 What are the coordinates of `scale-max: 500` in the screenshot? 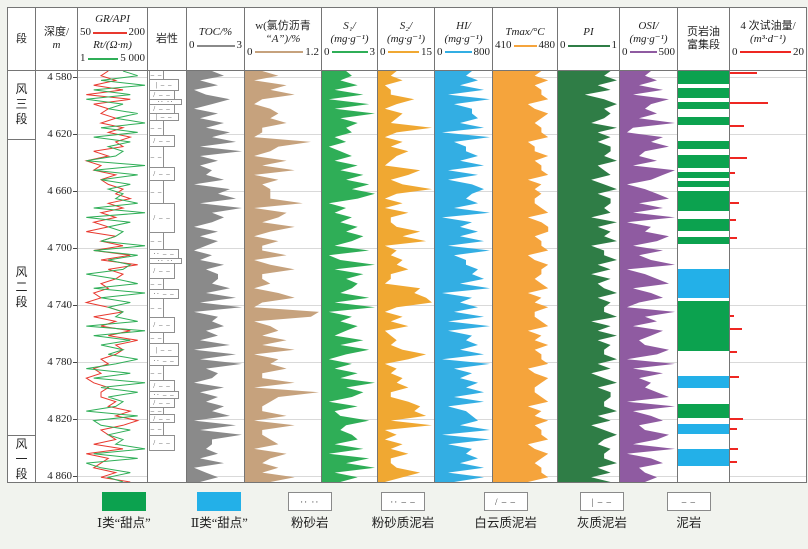 It's located at (667, 51).